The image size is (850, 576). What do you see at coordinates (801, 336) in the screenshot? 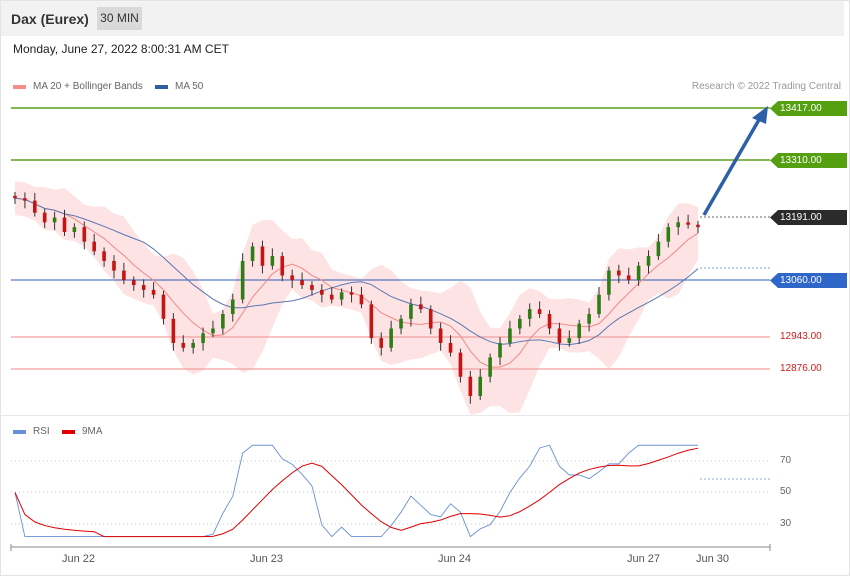
I see `support-1-label: 12943.00` at bounding box center [801, 336].